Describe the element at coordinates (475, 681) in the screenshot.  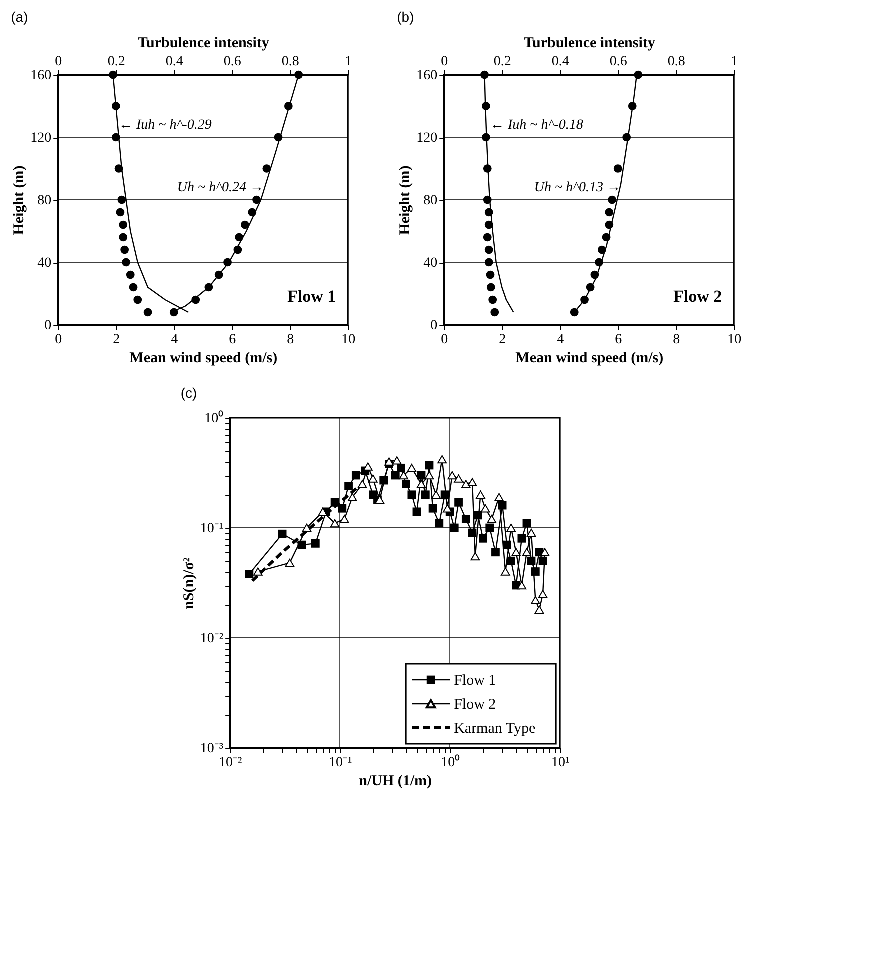
I see `legend-label: Flow 1` at that location.